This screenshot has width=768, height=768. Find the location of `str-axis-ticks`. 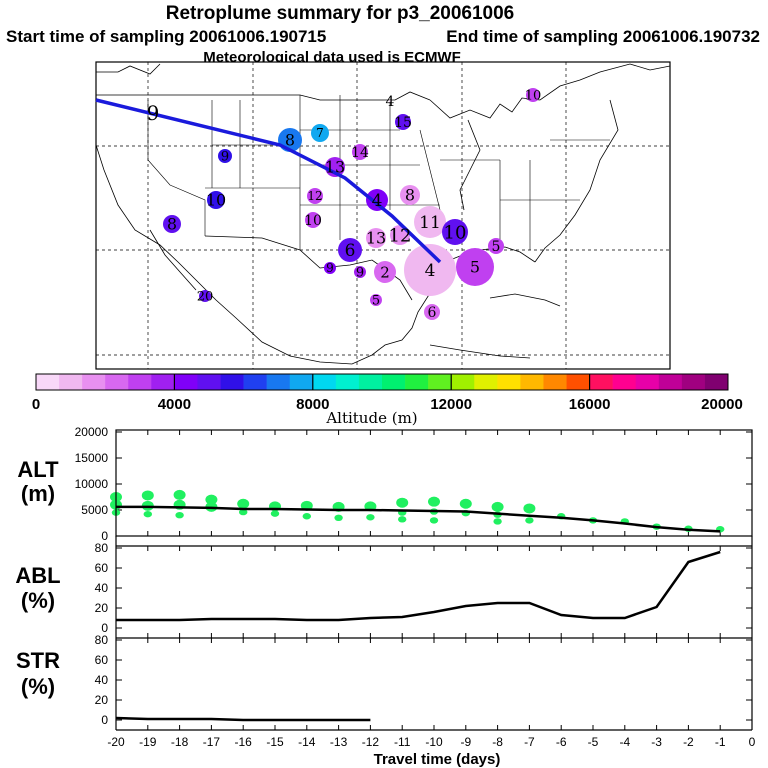

str-axis-ticks is located at coordinates (434, 684).